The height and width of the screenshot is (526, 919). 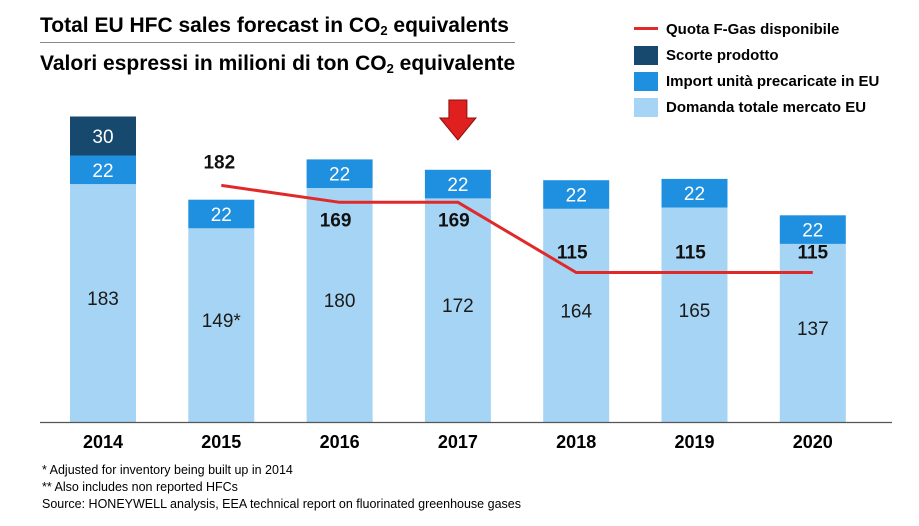 What do you see at coordinates (766, 107) in the screenshot?
I see `legend-label: Domanda totale mercato EU` at bounding box center [766, 107].